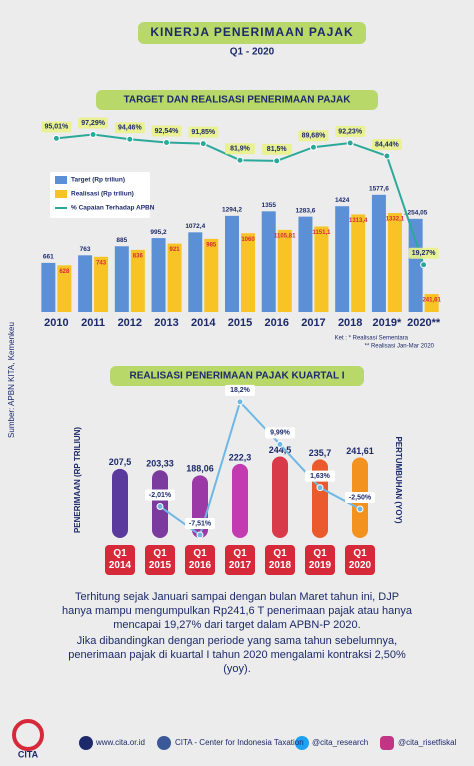  Describe the element at coordinates (237, 376) in the screenshot. I see `chart-title-banner` at that location.